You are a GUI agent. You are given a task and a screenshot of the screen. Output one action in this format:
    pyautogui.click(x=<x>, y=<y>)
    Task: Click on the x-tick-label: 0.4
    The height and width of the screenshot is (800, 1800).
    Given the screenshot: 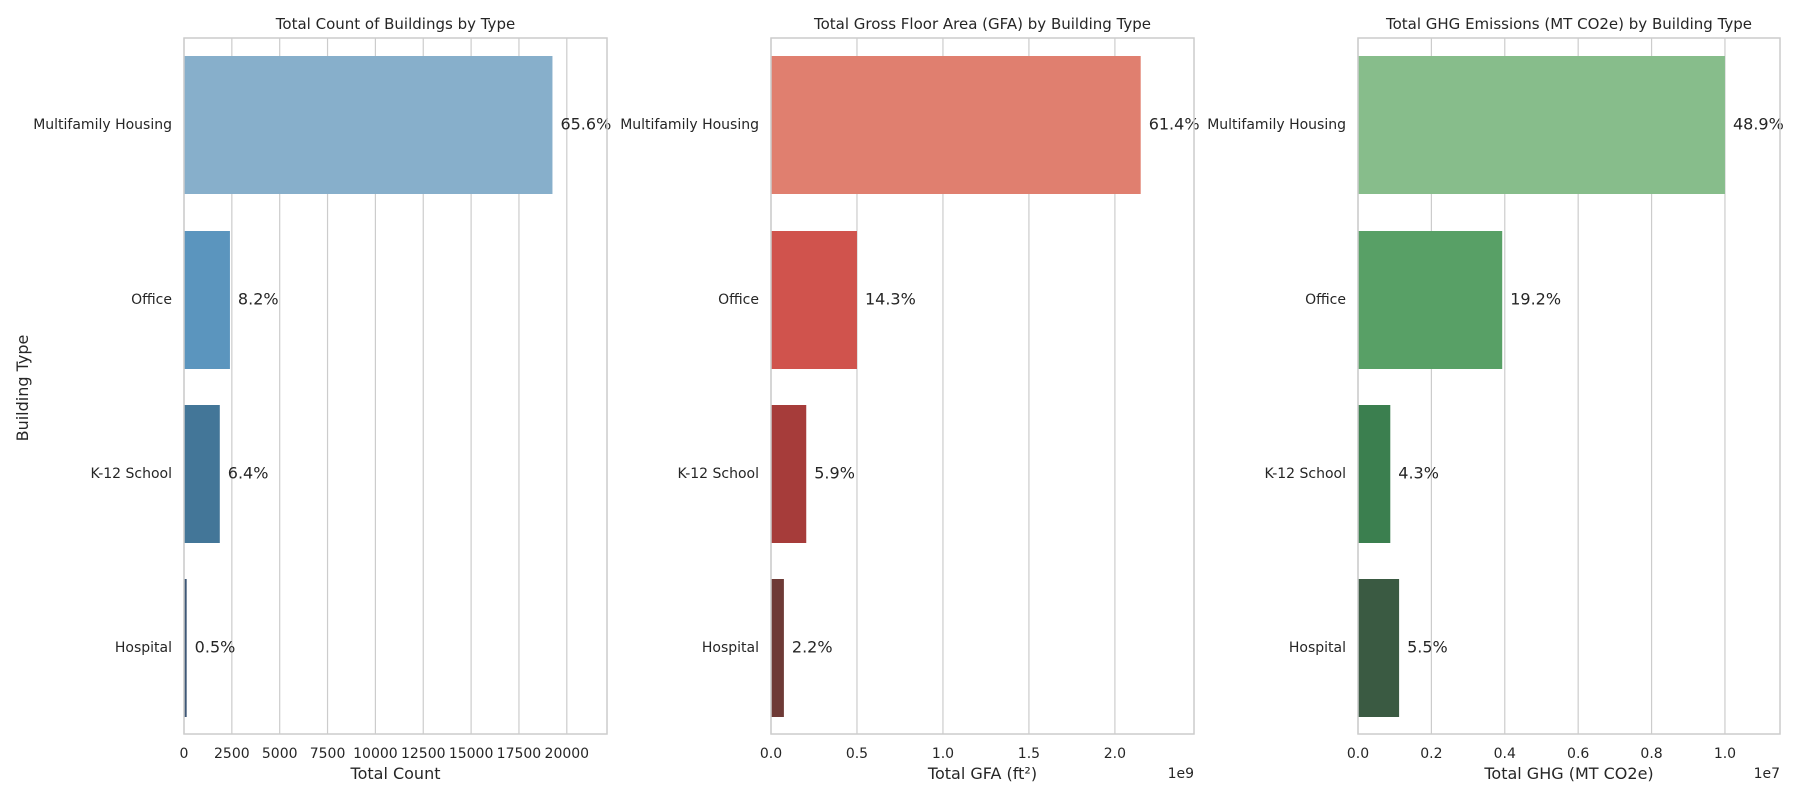 What is the action you would take?
    pyautogui.click(x=1505, y=754)
    